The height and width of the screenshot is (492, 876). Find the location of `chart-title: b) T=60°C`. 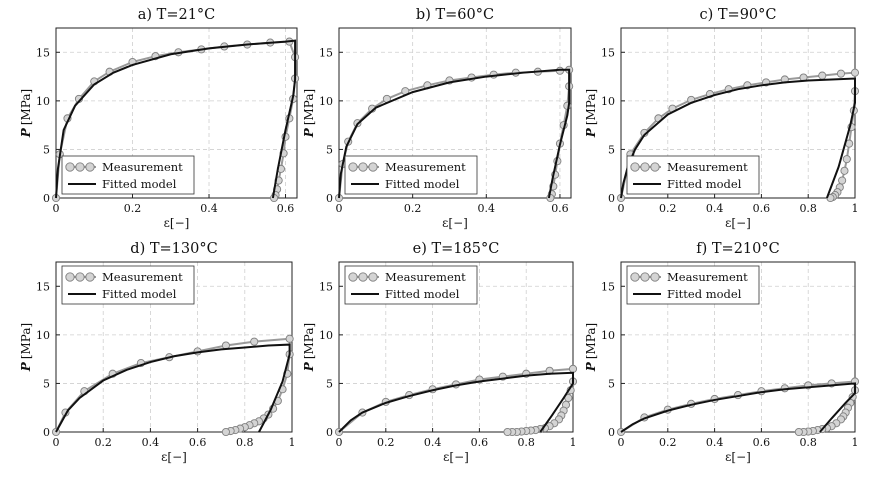

chart-title: b) T=60°C is located at coordinates (455, 15).